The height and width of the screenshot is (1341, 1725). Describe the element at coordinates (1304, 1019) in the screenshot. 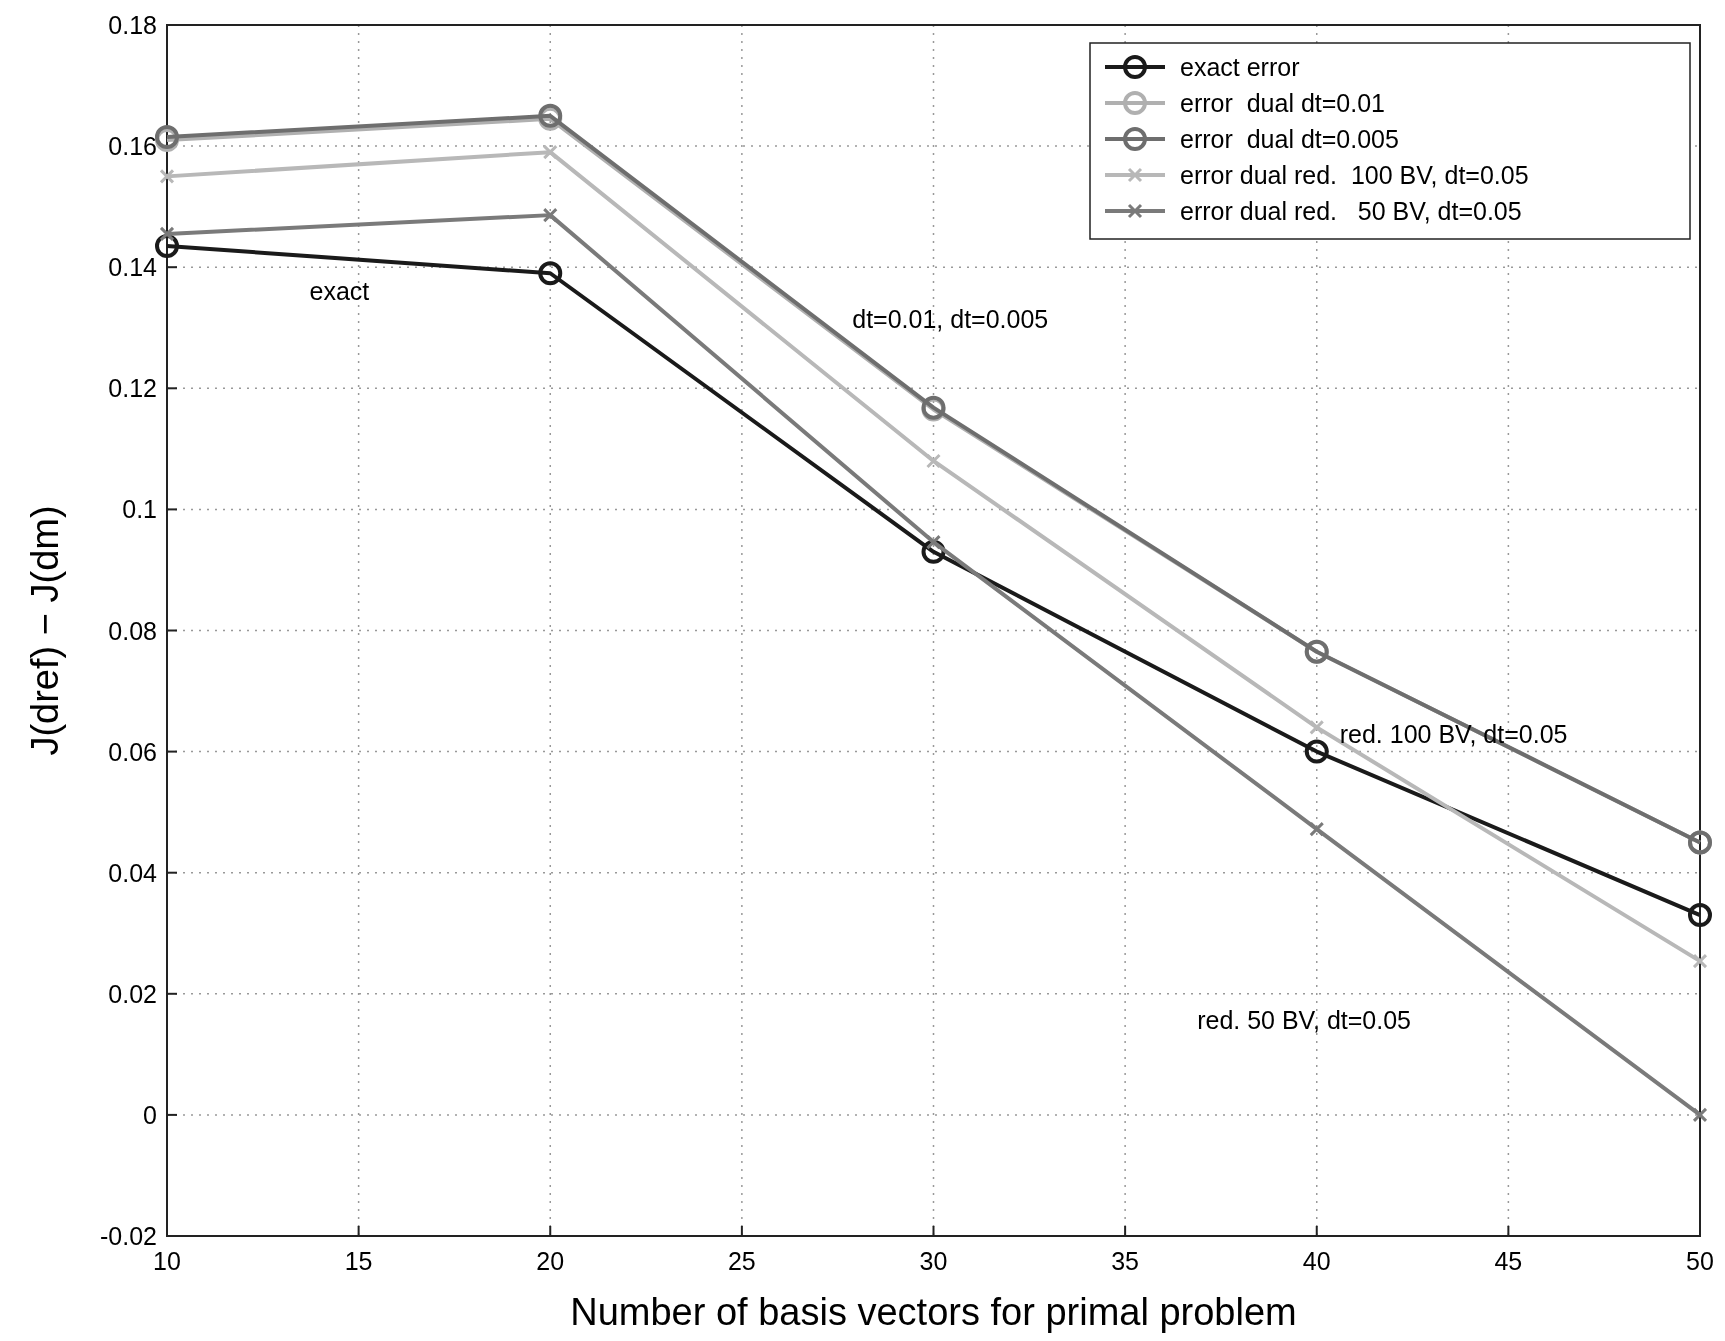

I see `annotation: red. 50 BV, dt=0.05` at that location.